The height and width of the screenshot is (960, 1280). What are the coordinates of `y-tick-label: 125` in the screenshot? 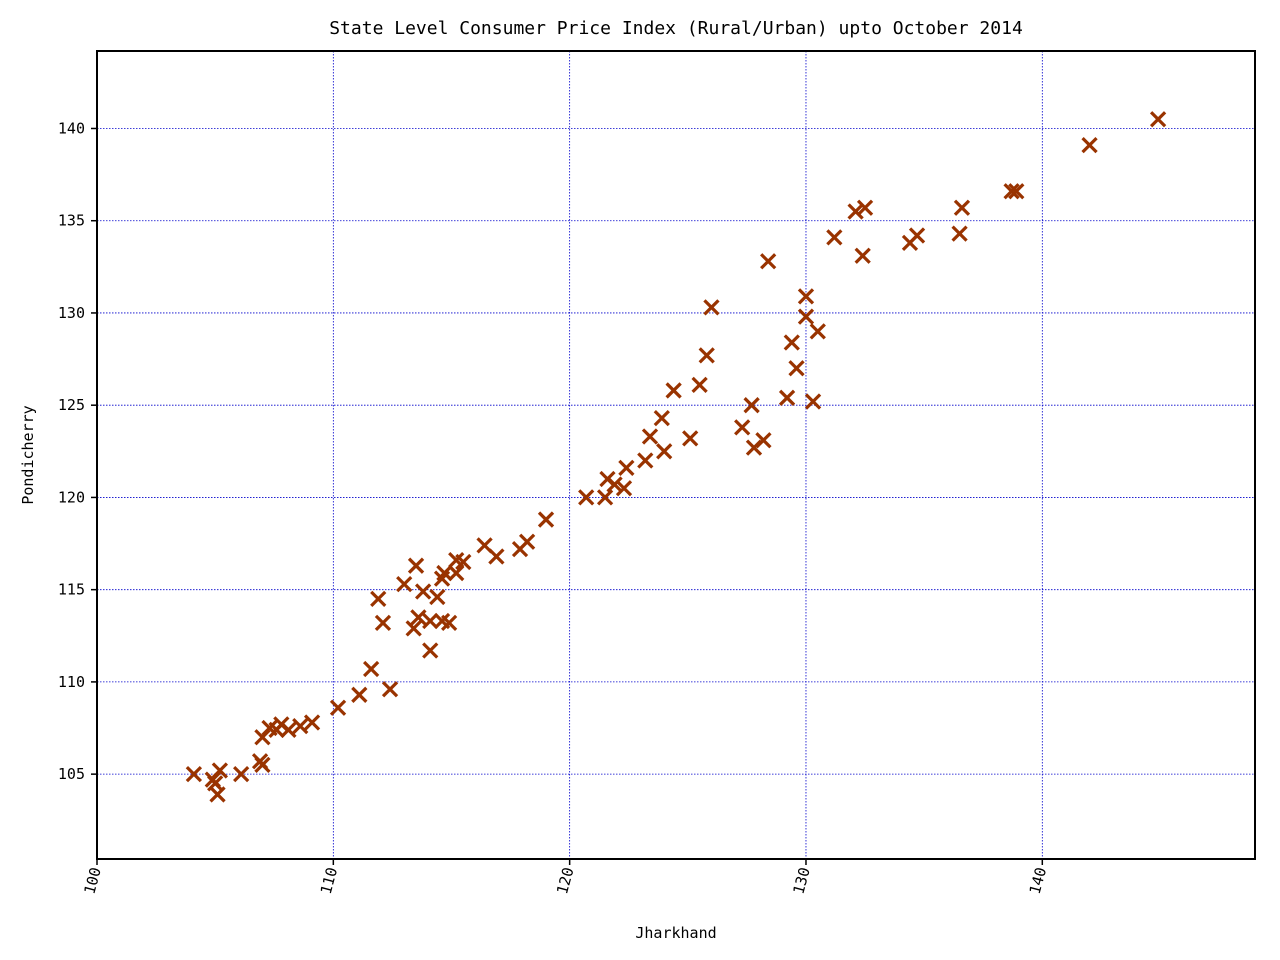 It's located at (71, 405).